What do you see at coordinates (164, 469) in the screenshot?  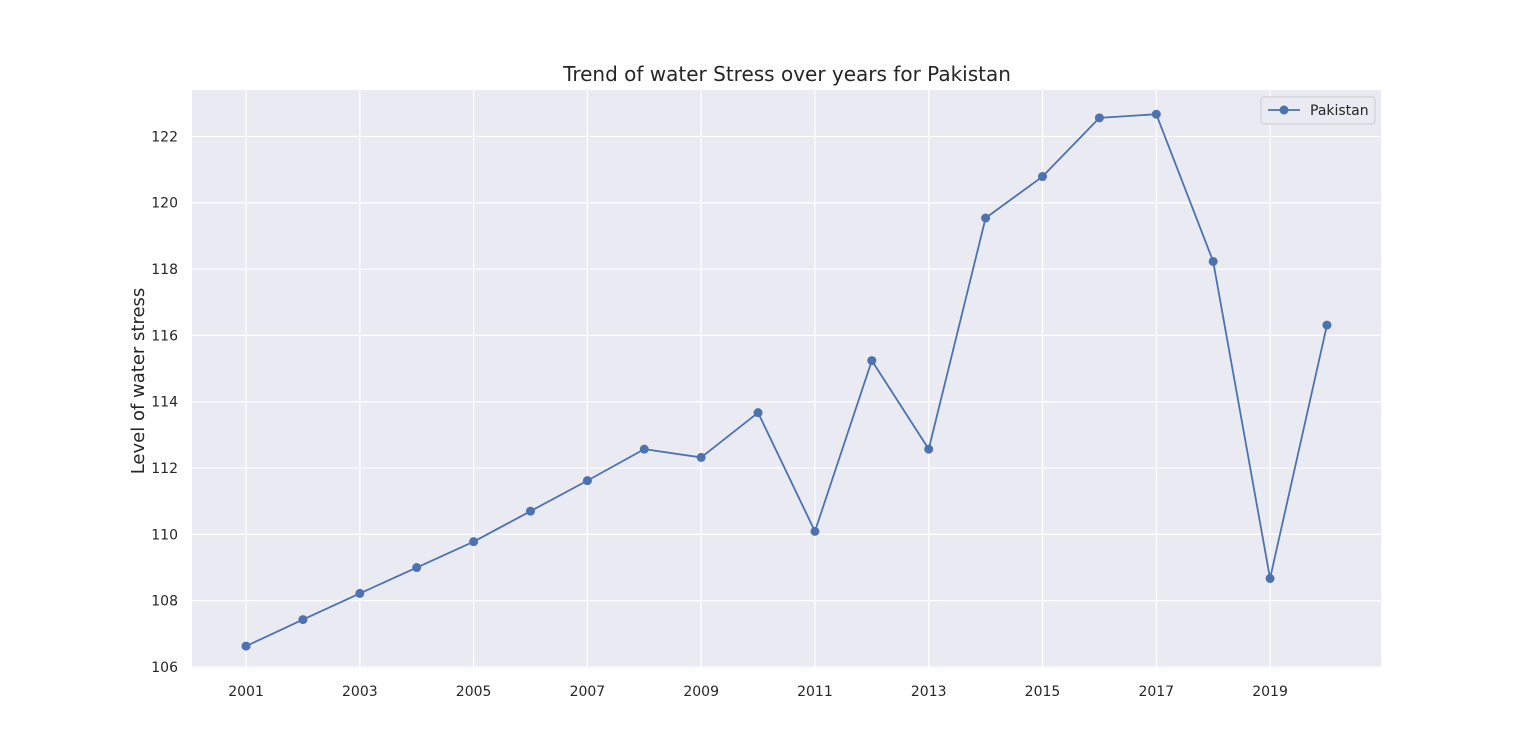 I see `y-tick-label: 112` at bounding box center [164, 469].